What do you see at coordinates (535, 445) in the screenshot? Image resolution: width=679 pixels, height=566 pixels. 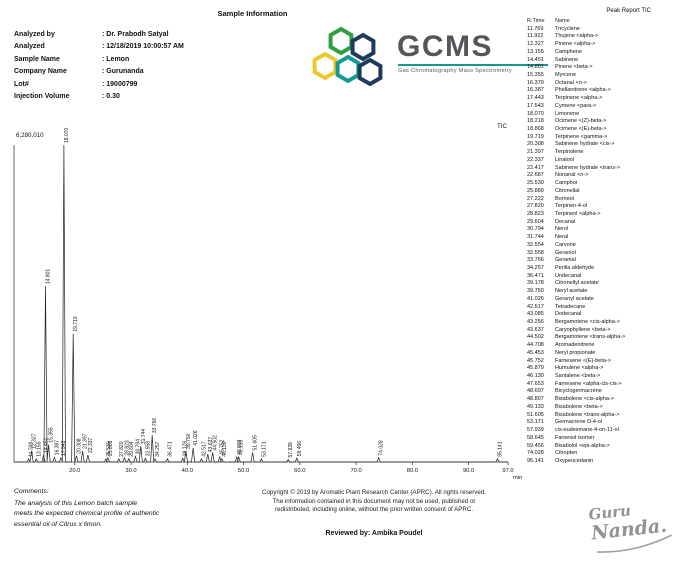 I see `peak-rtime: 59.456` at bounding box center [535, 445].